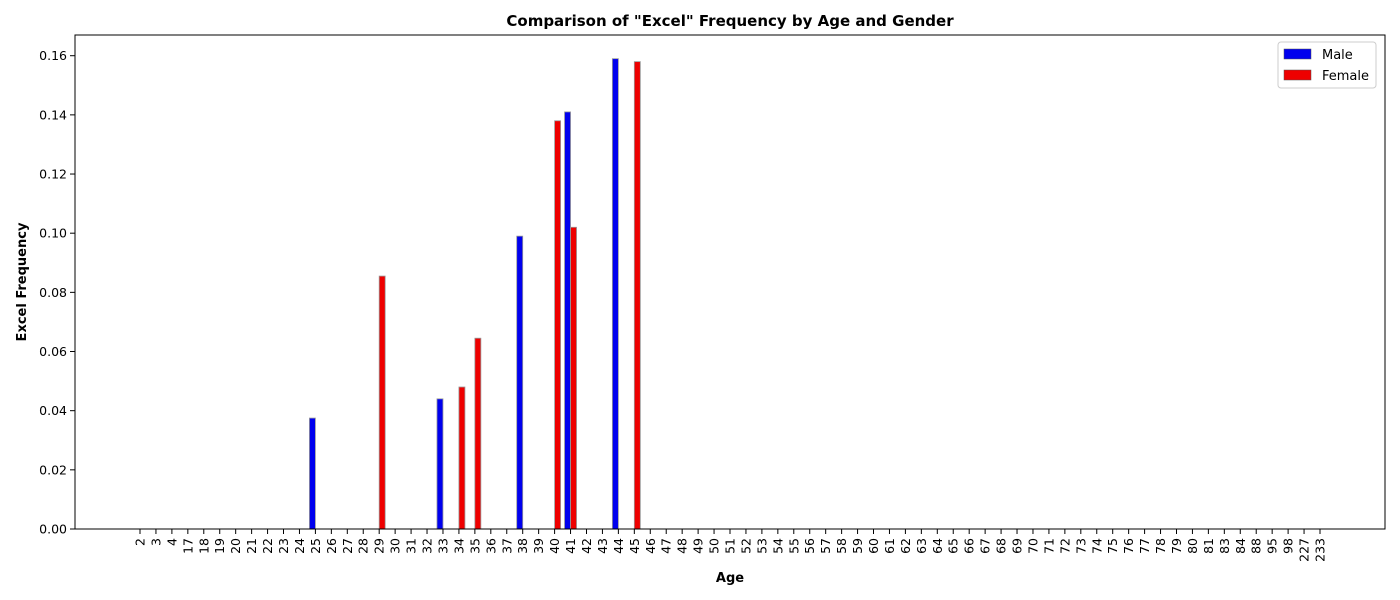 This screenshot has height=600, width=1400. I want to click on x-tick-label: 76, so click(1128, 546).